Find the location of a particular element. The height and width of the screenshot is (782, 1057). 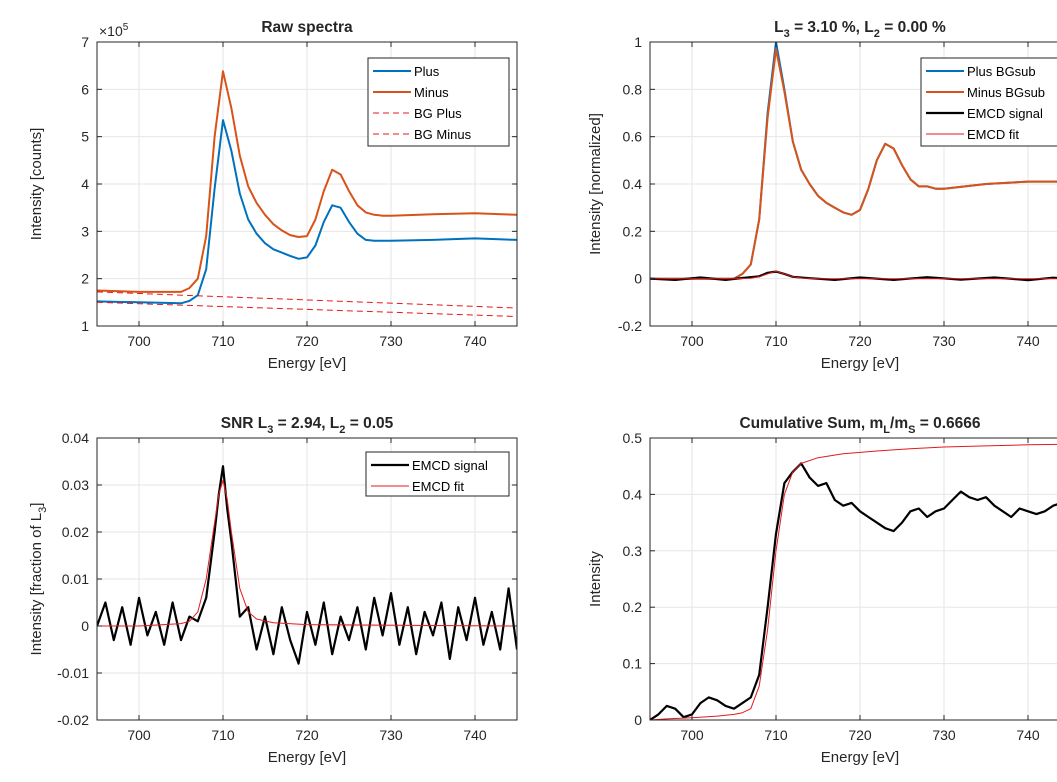

y-tick-label: 0.04 is located at coordinates (75, 438).